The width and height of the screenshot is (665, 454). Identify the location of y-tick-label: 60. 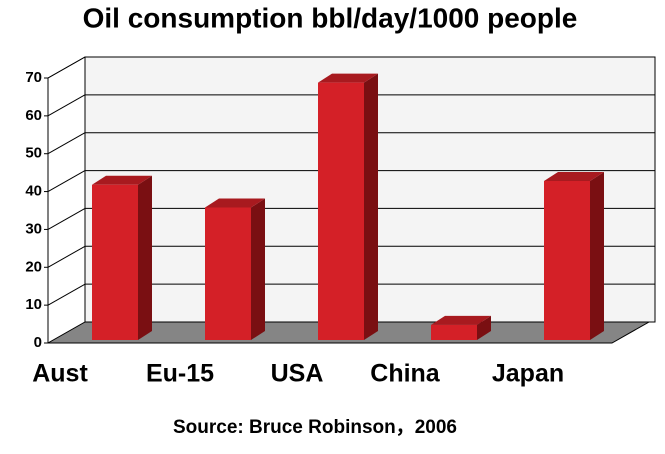
(33, 115).